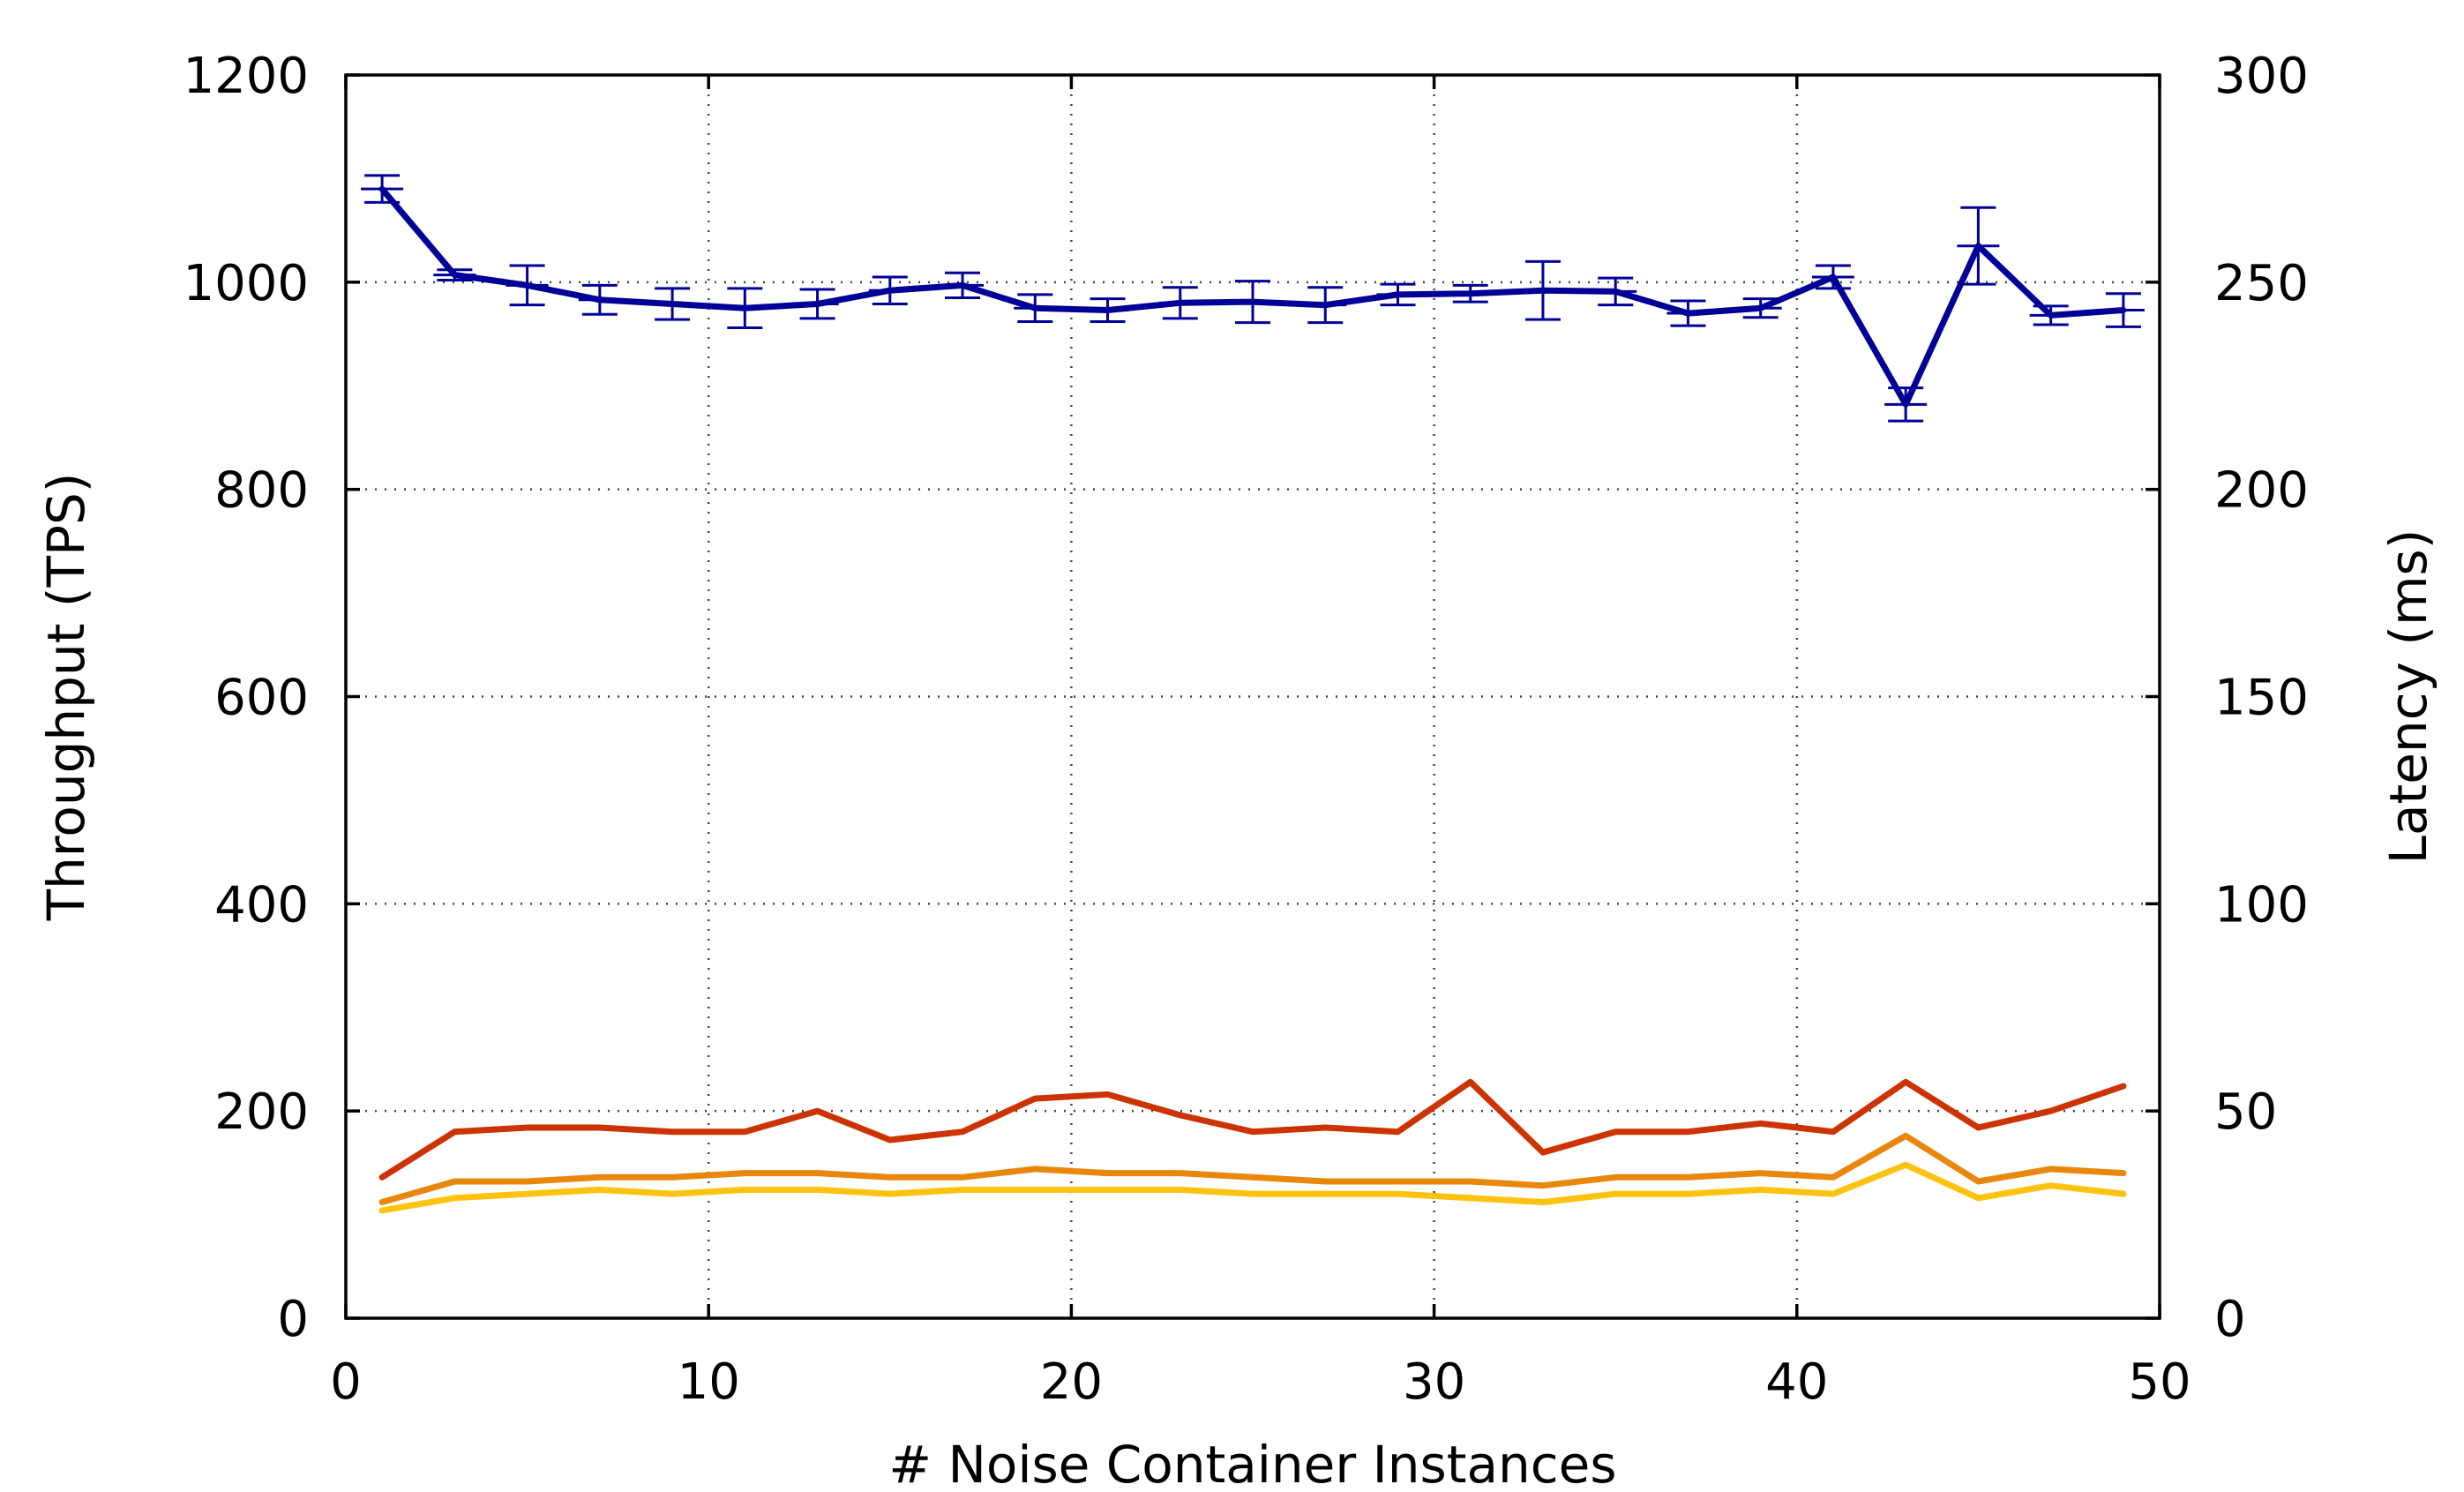 The height and width of the screenshot is (1492, 2464). I want to click on y2-tick-label: 0, so click(2230, 1319).